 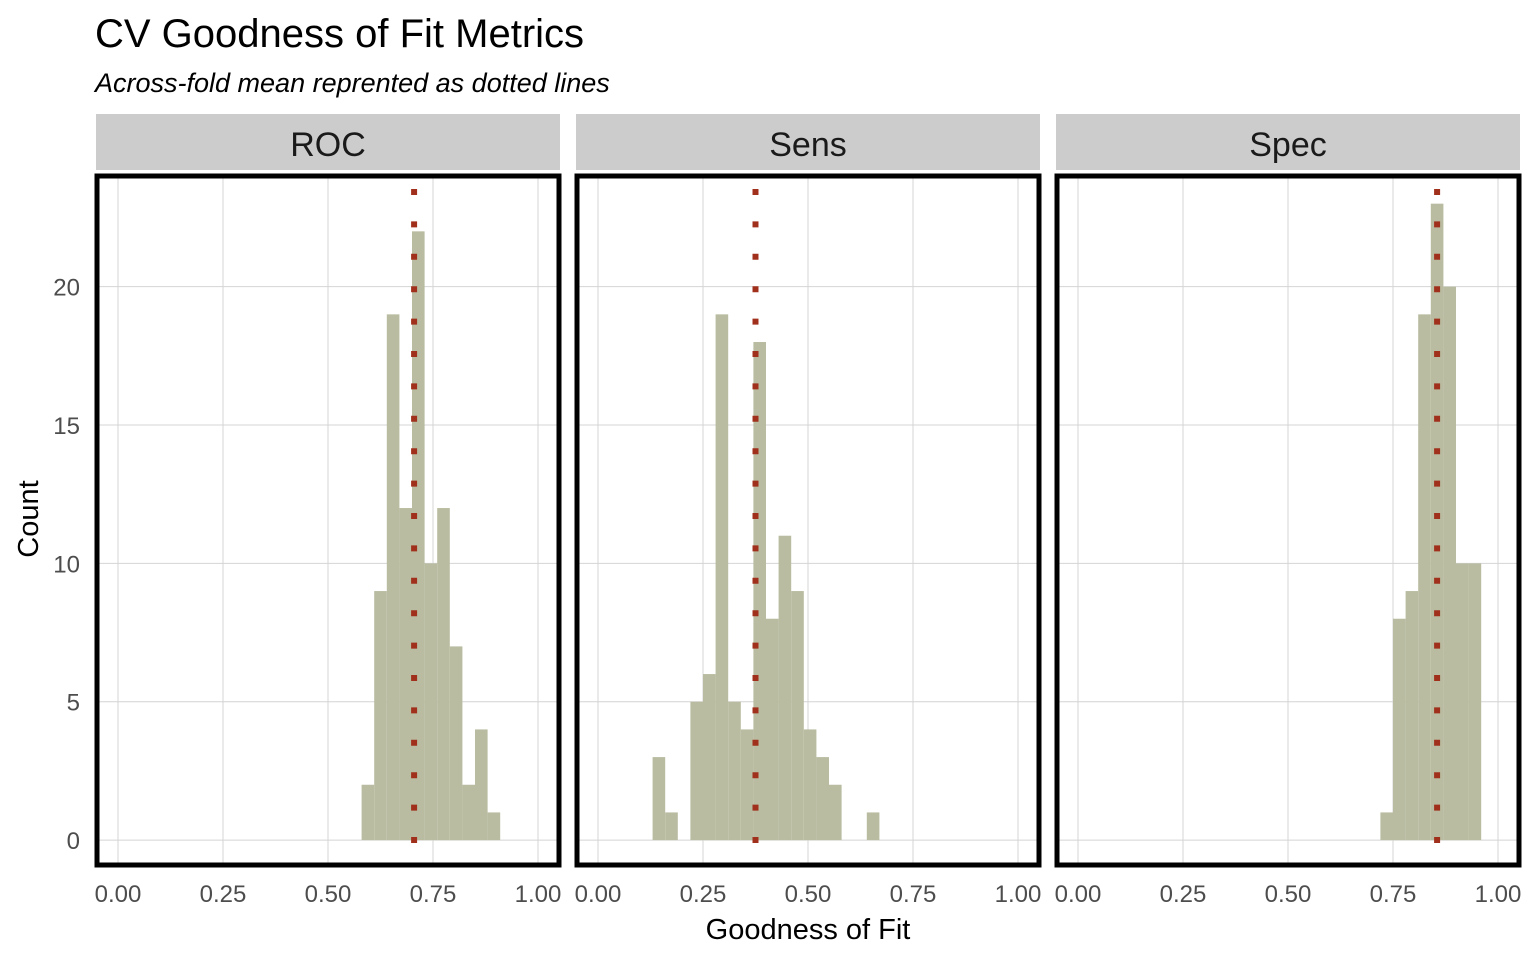 What do you see at coordinates (66, 426) in the screenshot?
I see `y-tick-label: 15` at bounding box center [66, 426].